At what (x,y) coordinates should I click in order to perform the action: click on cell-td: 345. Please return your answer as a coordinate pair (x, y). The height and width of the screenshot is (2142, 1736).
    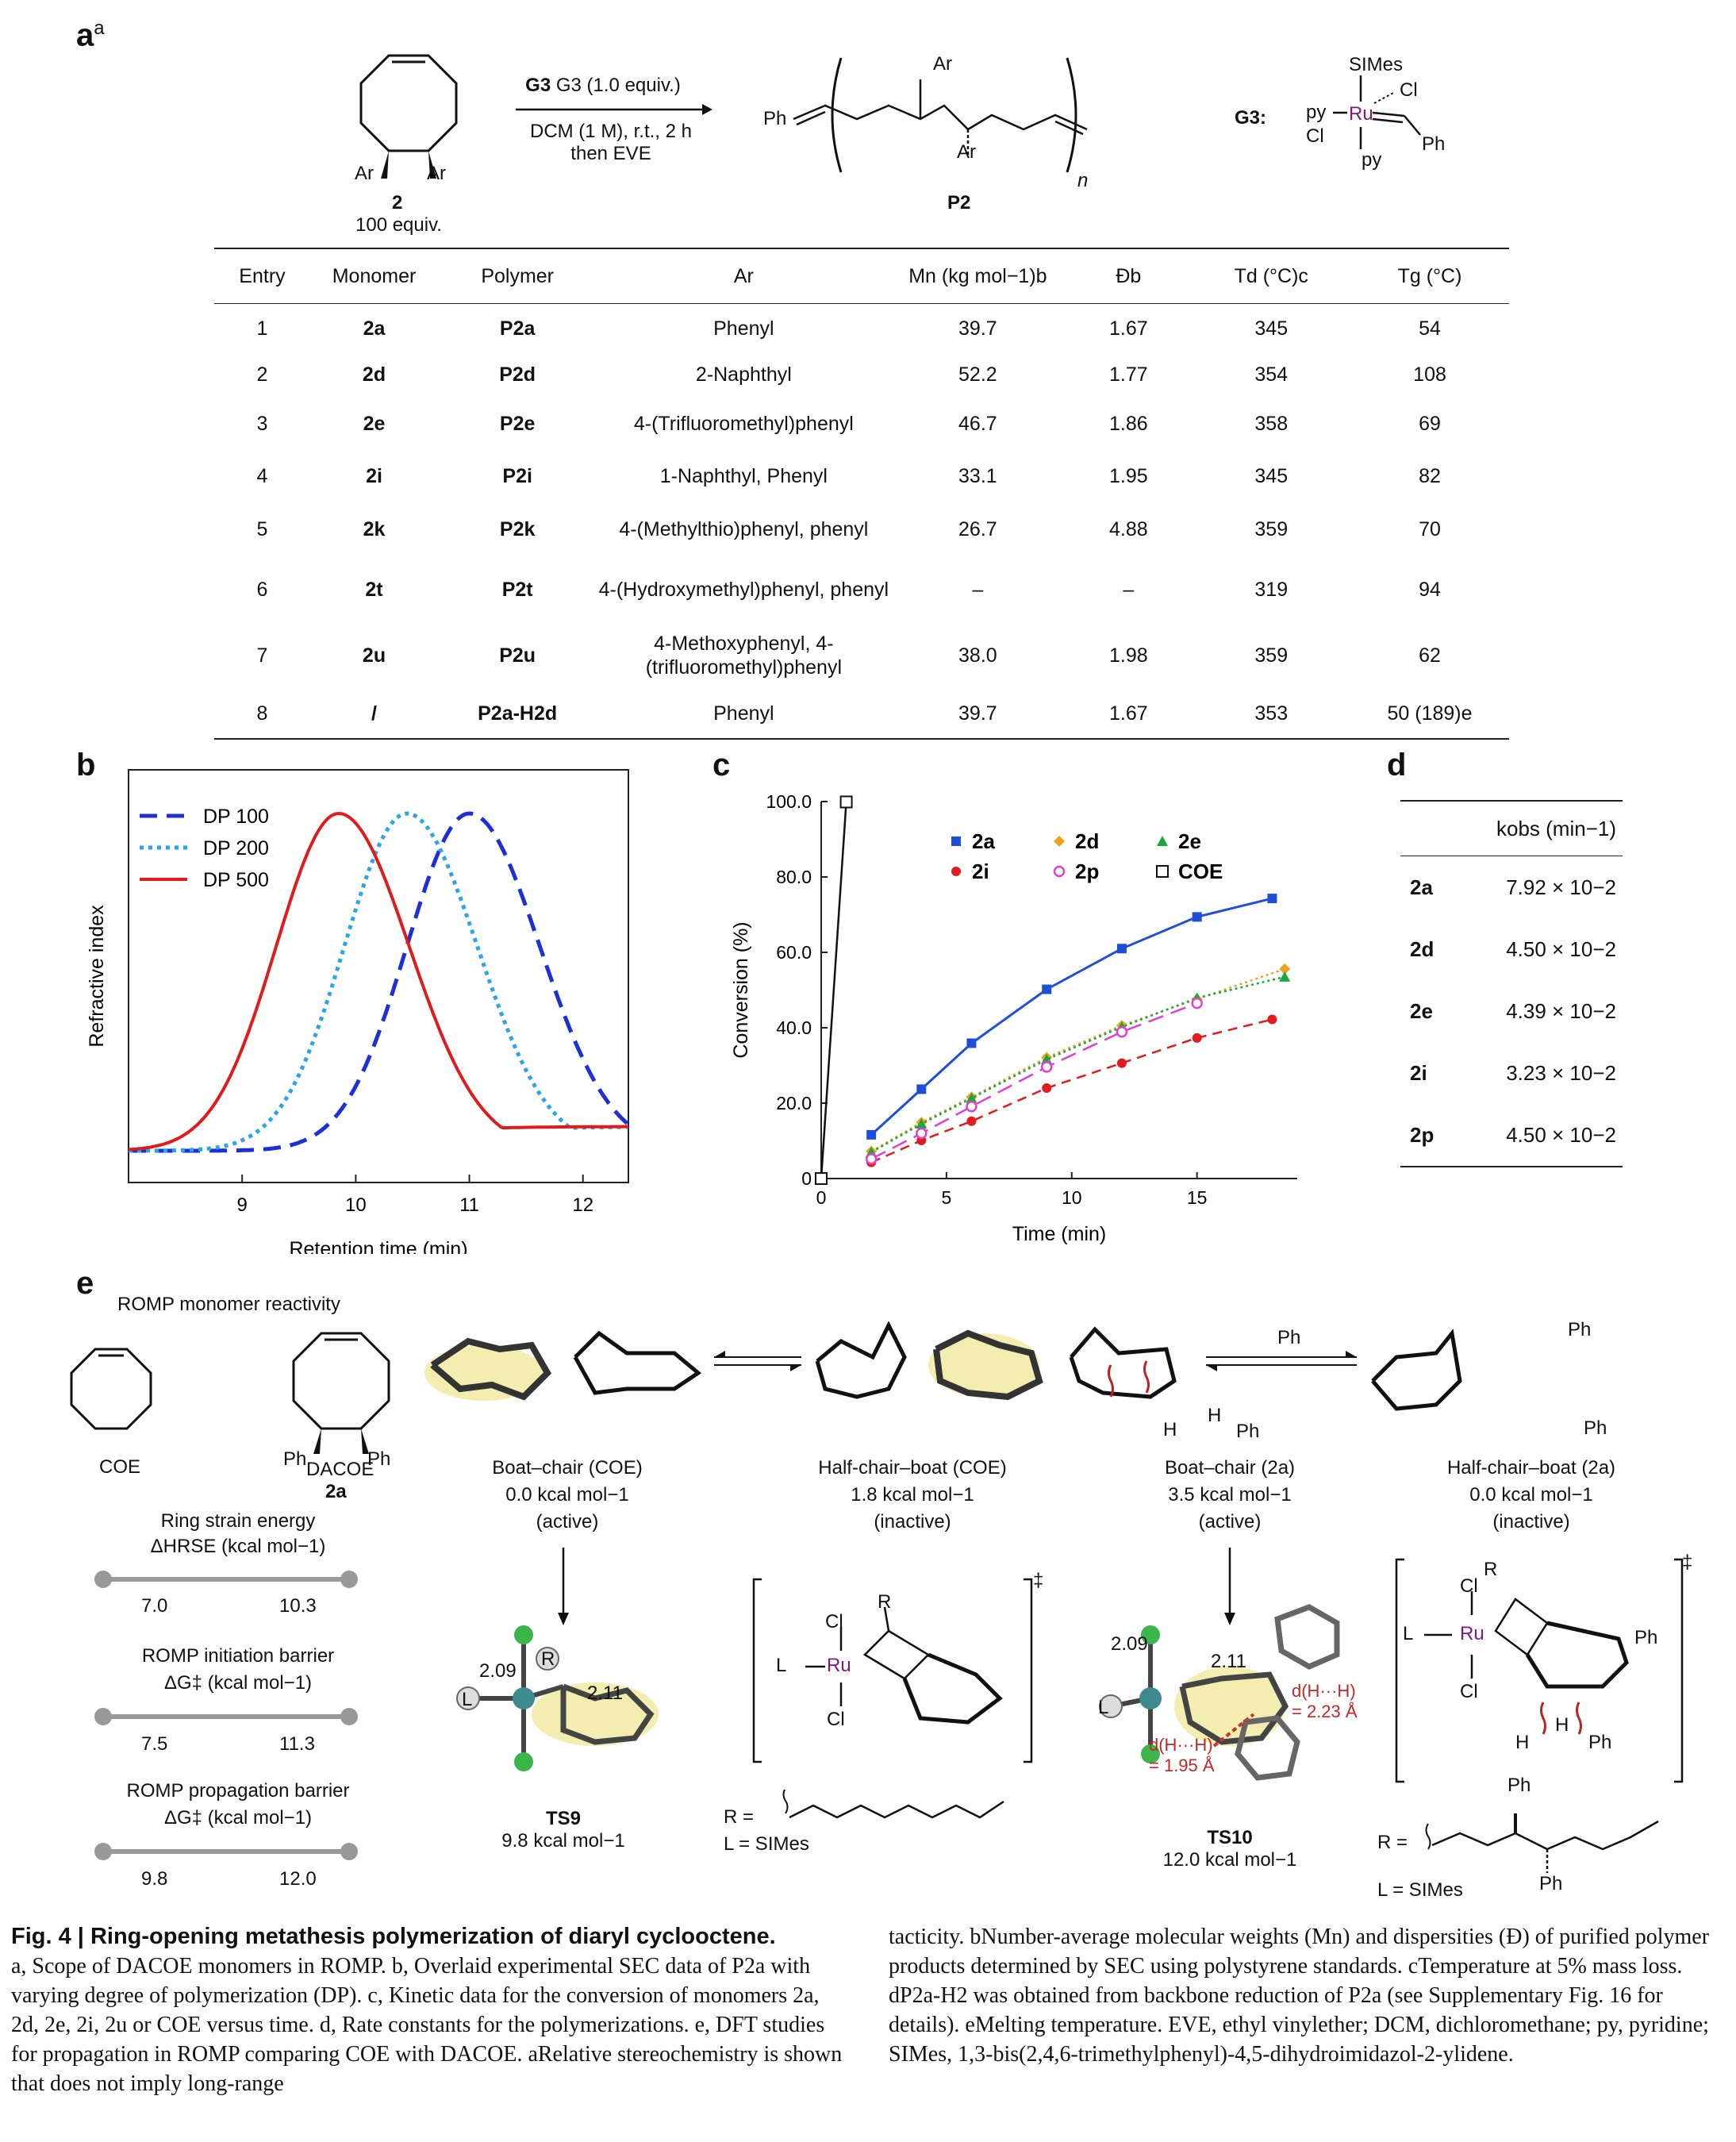
    Looking at the image, I should click on (1271, 475).